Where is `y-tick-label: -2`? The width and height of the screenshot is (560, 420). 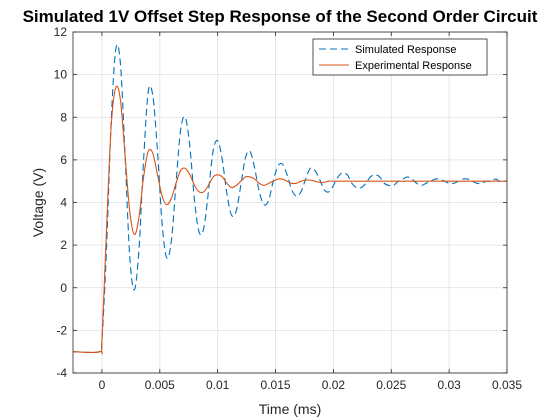
y-tick-label: -2 is located at coordinates (61, 330).